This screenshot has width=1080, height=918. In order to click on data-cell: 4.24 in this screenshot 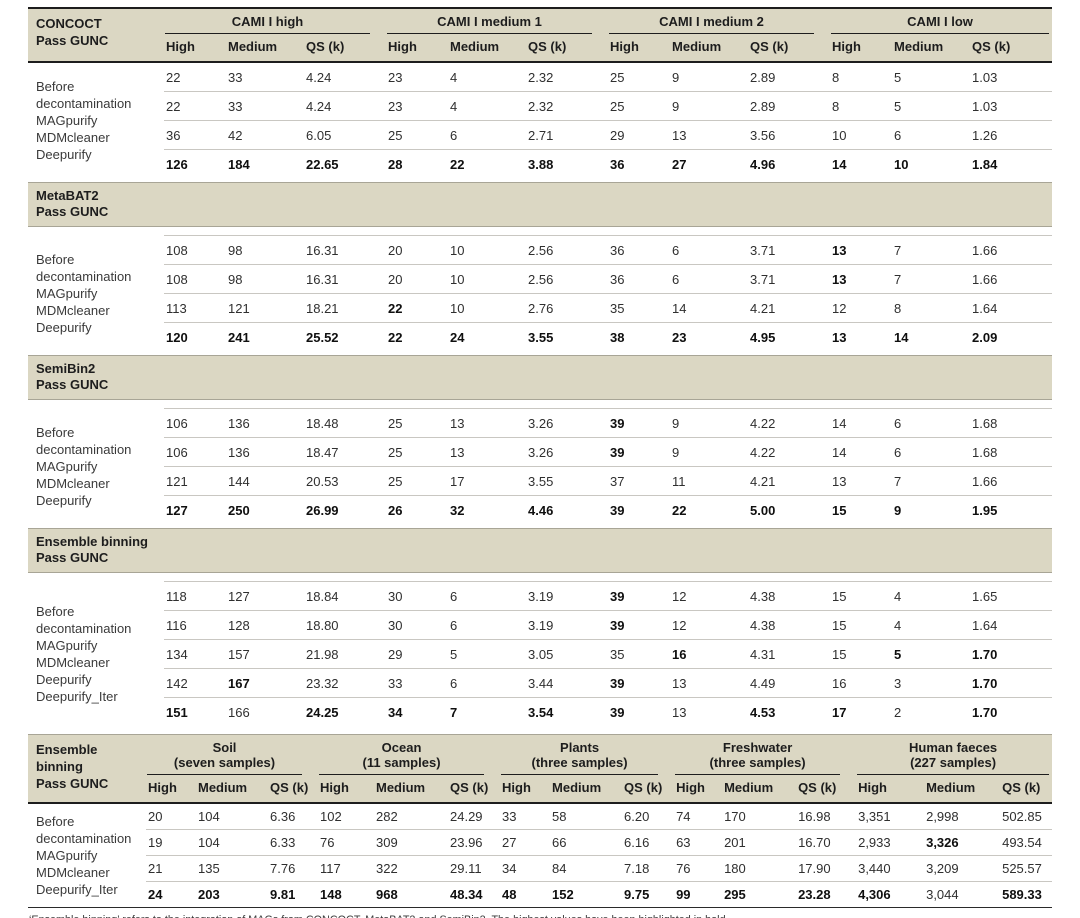, I will do `click(345, 106)`.